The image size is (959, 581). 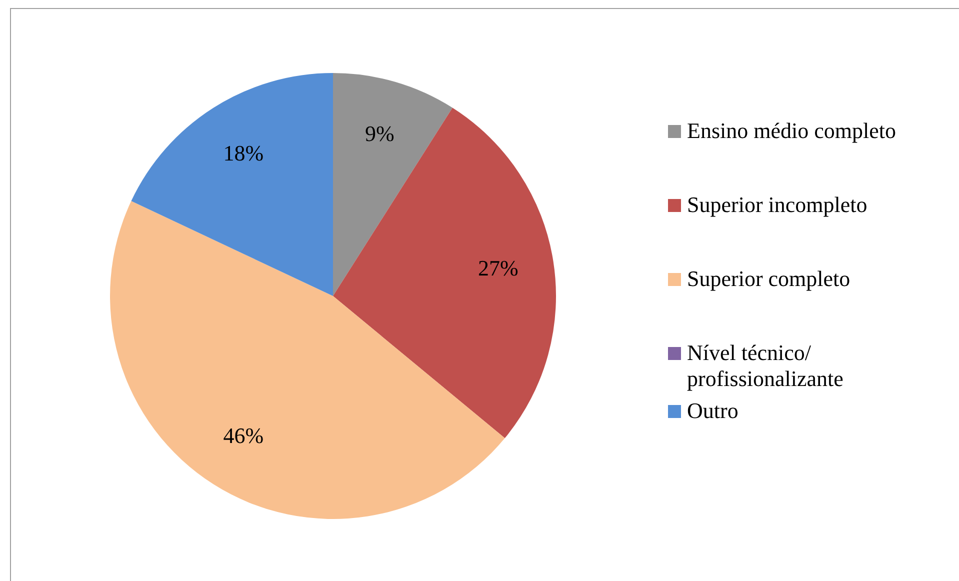 I want to click on data-label: 27%, so click(x=498, y=268).